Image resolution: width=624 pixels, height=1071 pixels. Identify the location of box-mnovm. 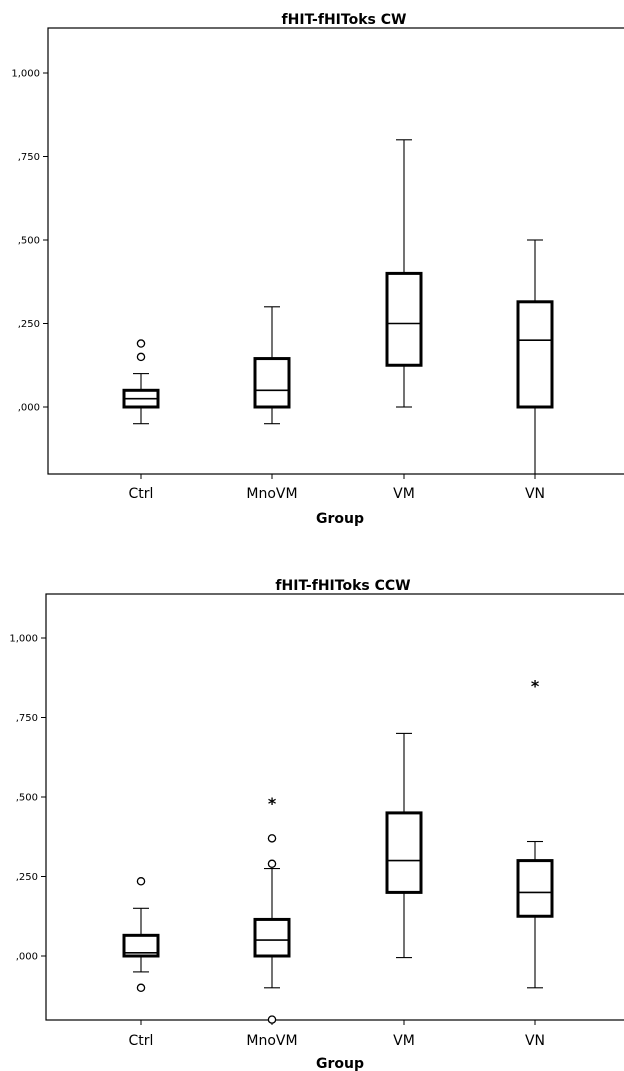
(272, 365).